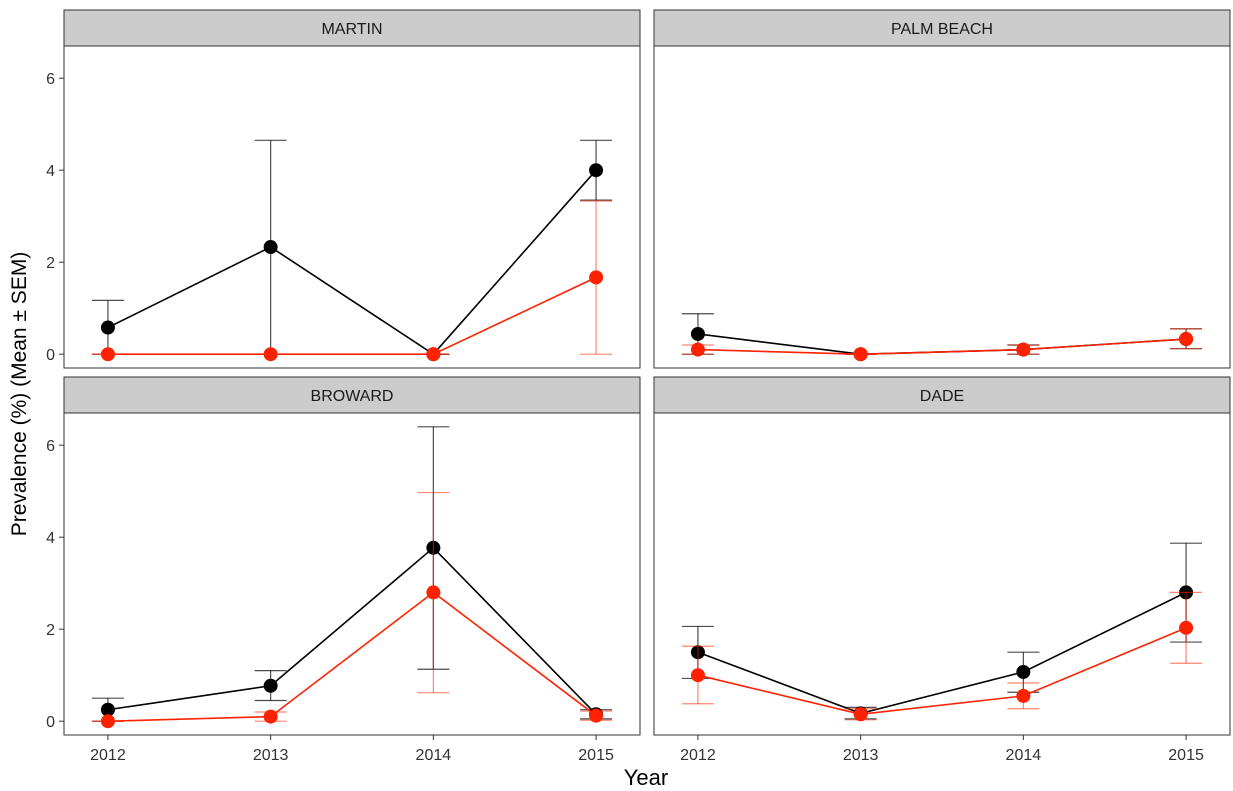 This screenshot has width=1233, height=791. I want to click on panel-title: MARTIN, so click(351, 29).